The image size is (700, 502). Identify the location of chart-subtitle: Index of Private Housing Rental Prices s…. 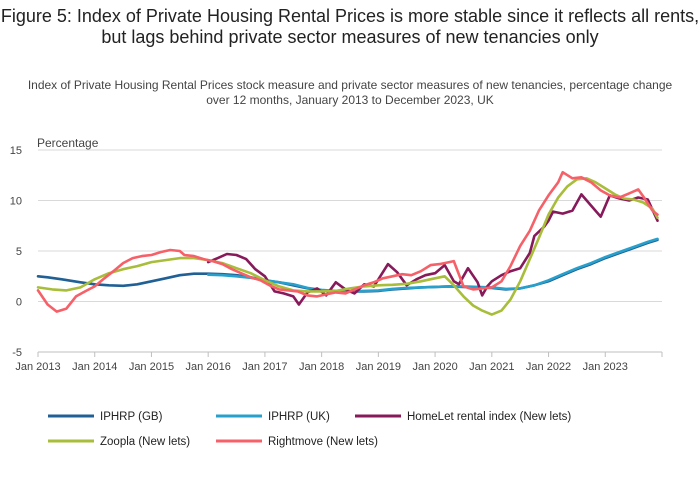
(350, 92).